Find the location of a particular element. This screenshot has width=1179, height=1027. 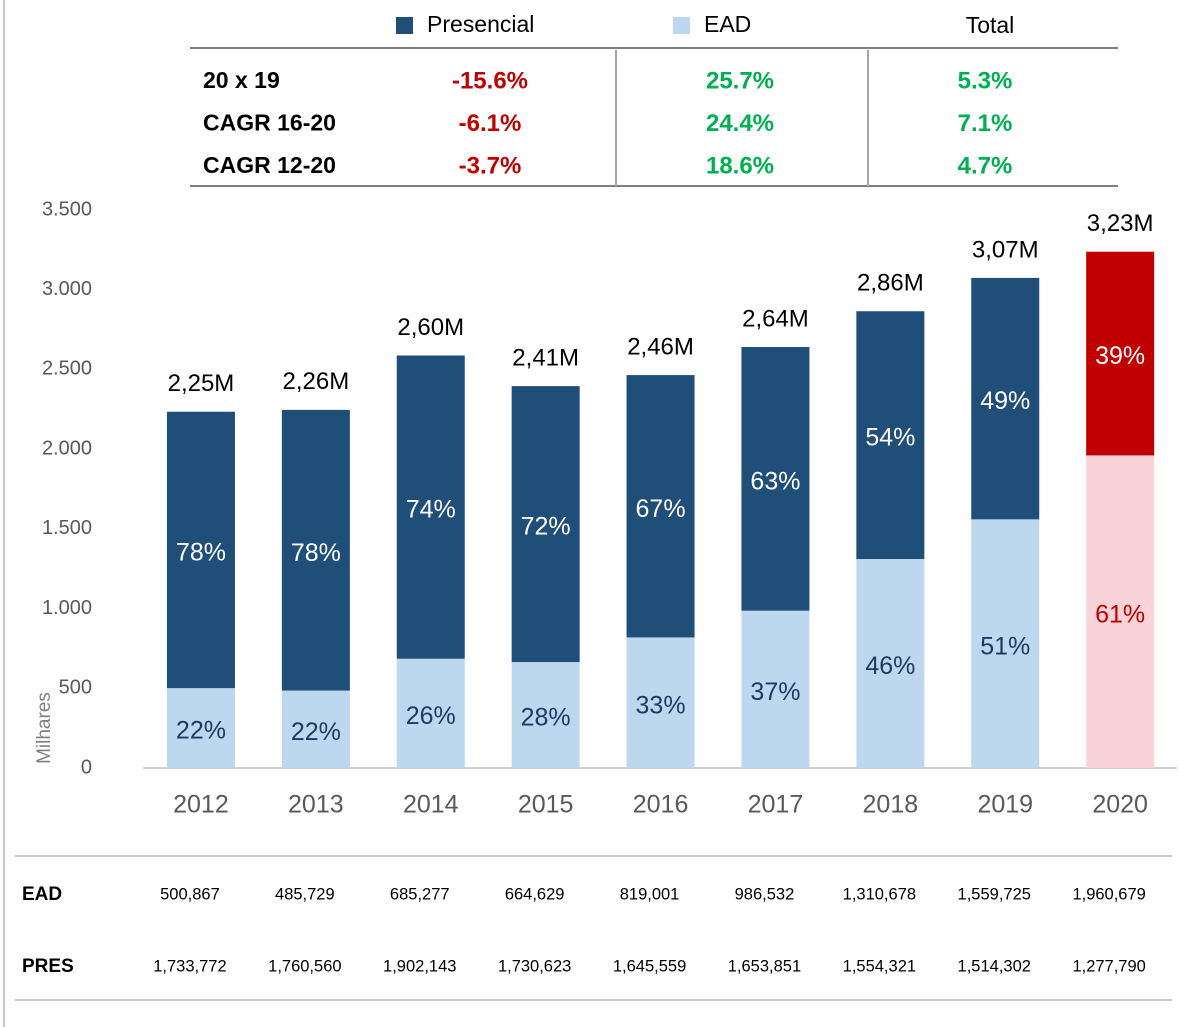

y-tick-label: 500 is located at coordinates (75, 688).